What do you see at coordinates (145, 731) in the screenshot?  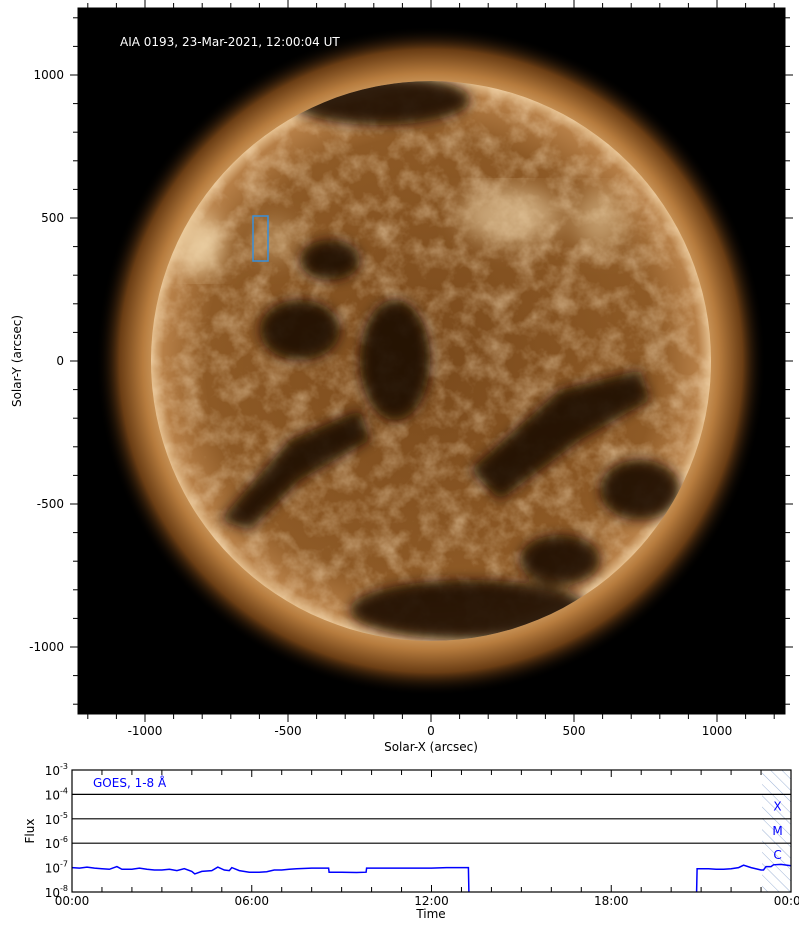 I see `x-tick-label: -1000` at bounding box center [145, 731].